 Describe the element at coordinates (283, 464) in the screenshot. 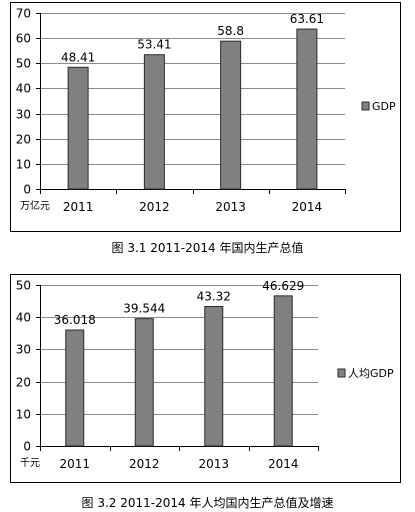

I see `chart-2-x-tick-label: 2014` at that location.